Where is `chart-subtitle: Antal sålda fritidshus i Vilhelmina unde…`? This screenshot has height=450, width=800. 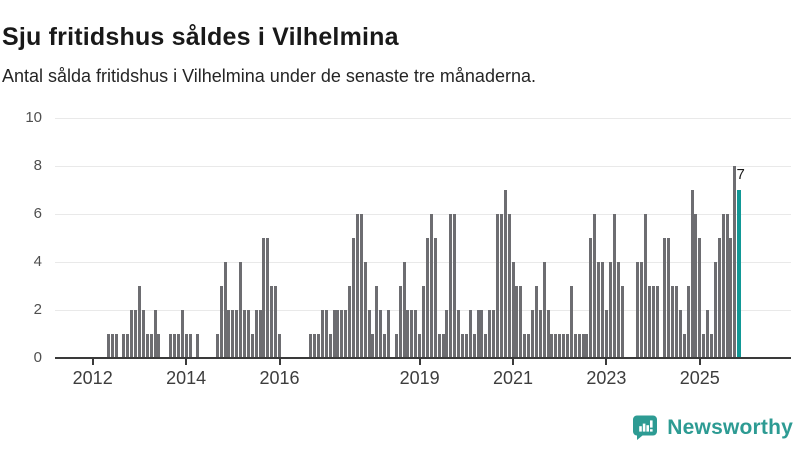
chart-subtitle: Antal sålda fritidshus i Vilhelmina unde… is located at coordinates (269, 76).